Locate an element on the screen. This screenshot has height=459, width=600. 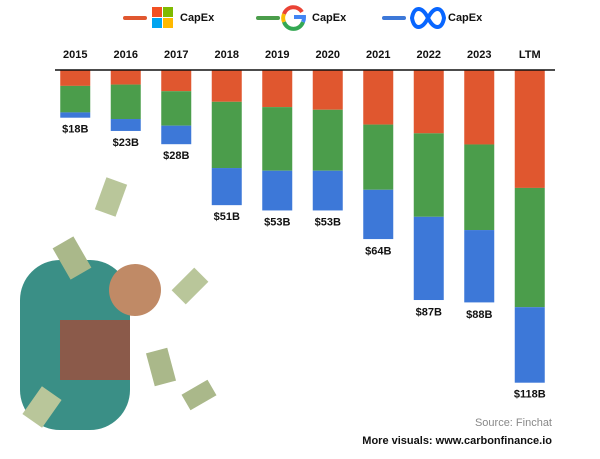
total-label: $28B is located at coordinates (176, 156).